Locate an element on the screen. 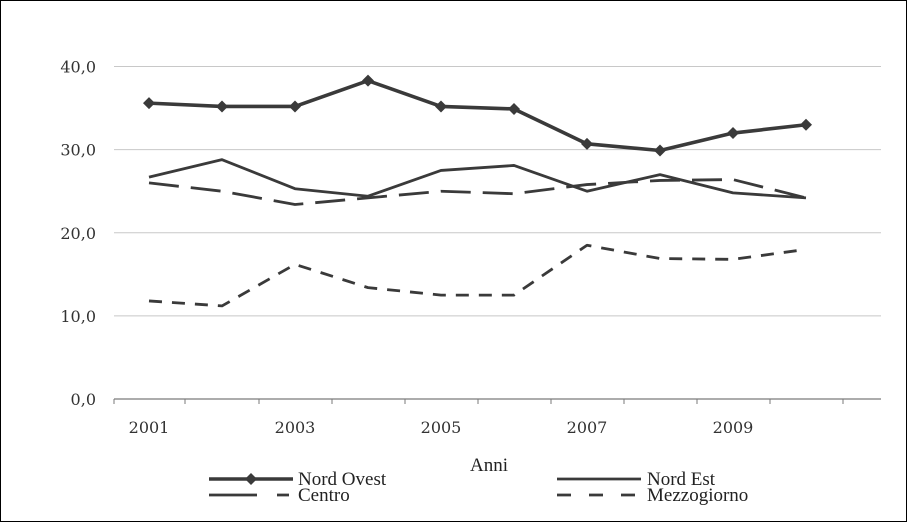 The height and width of the screenshot is (522, 907). y-tick-labels: 0,0 10,0 20,0 30,0 40,0 is located at coordinates (78, 233).